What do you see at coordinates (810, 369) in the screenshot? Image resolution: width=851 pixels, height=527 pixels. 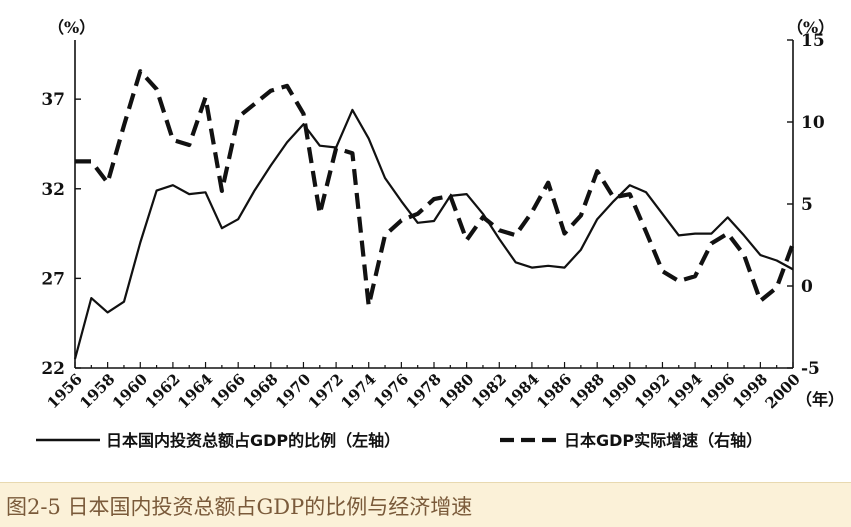 I see `right-tick-label: -5` at bounding box center [810, 369].